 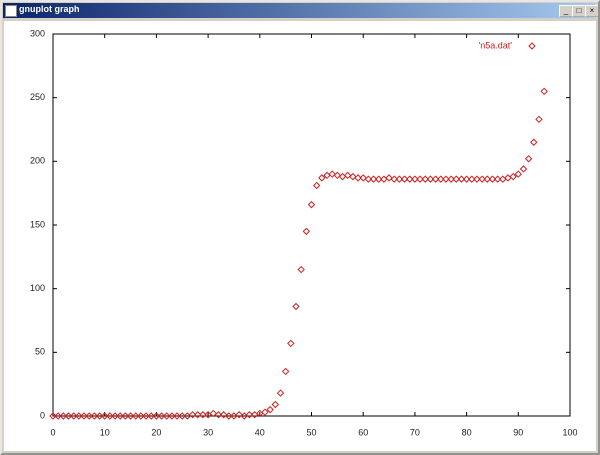 What do you see at coordinates (37, 288) in the screenshot?
I see `y-tick-label: 100` at bounding box center [37, 288].